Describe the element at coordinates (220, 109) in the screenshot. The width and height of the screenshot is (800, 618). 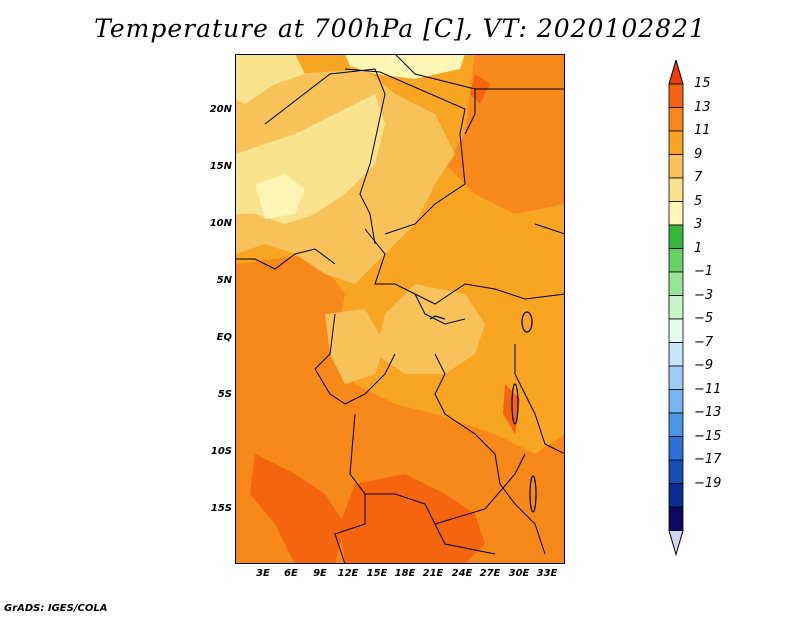
I see `lat-label-20n: 20N` at that location.